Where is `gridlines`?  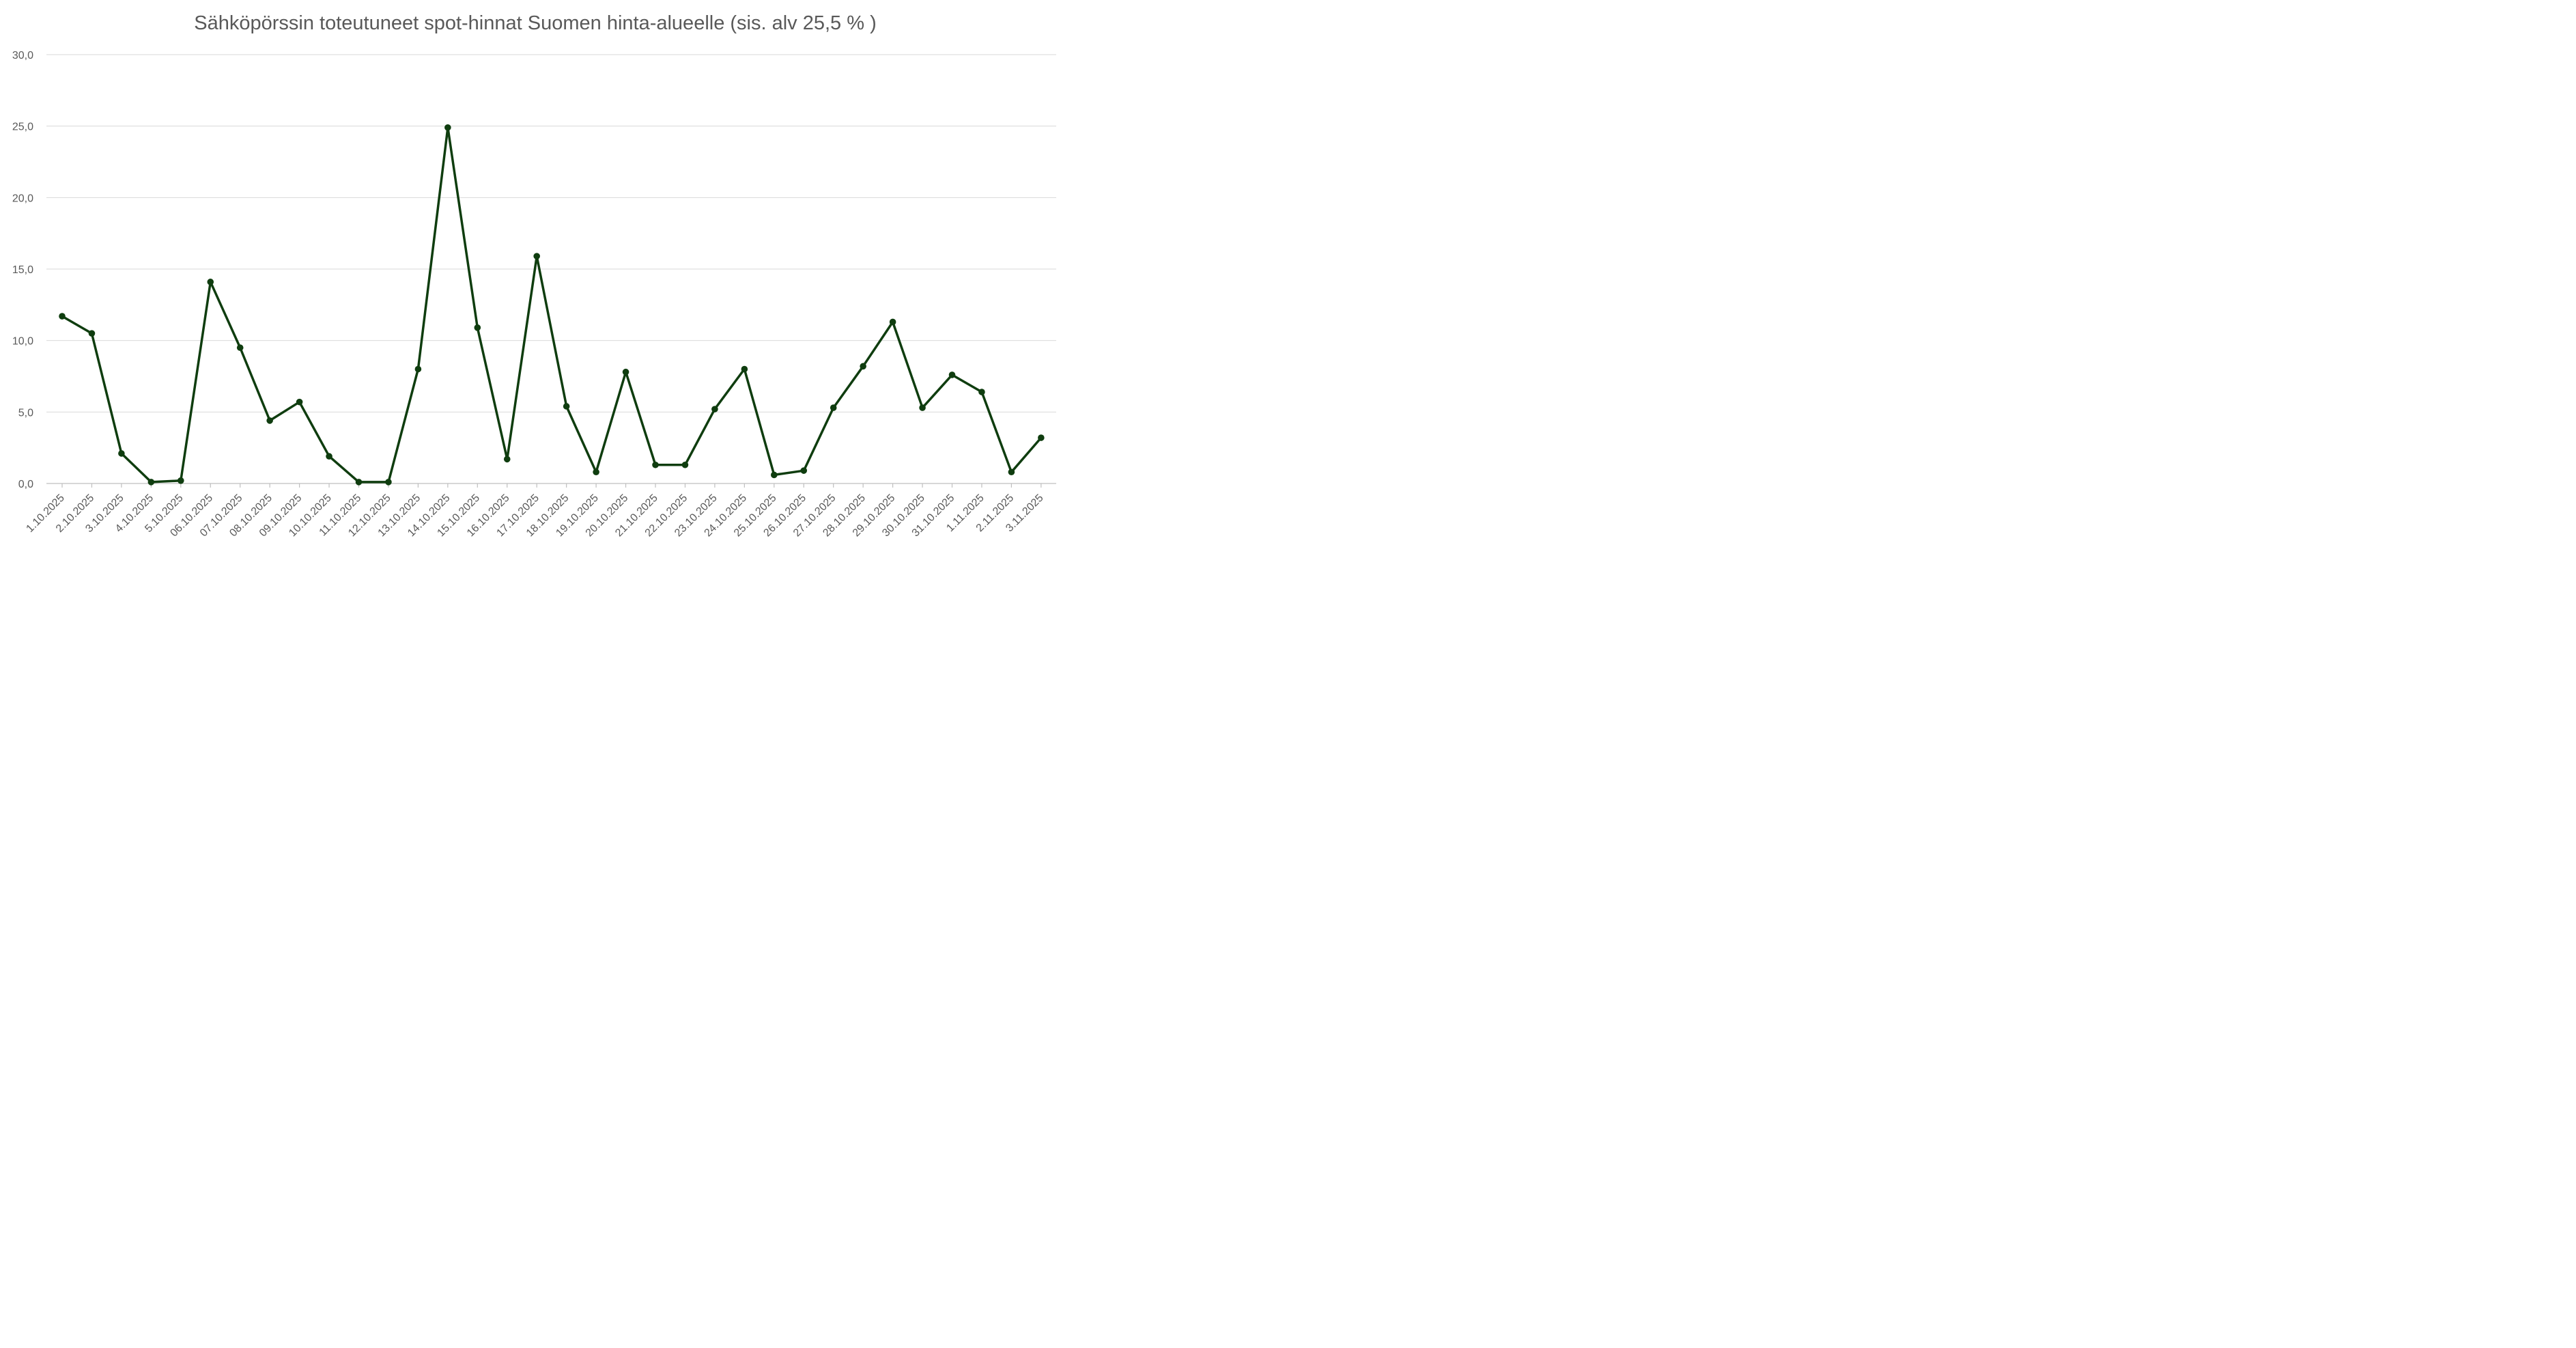 gridlines is located at coordinates (551, 269).